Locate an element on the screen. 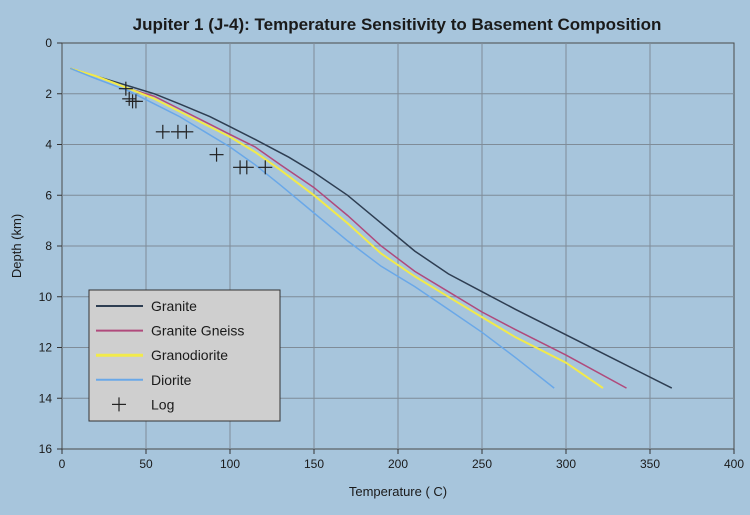 This screenshot has height=515, width=750. legend-label: Diorite is located at coordinates (171, 380).